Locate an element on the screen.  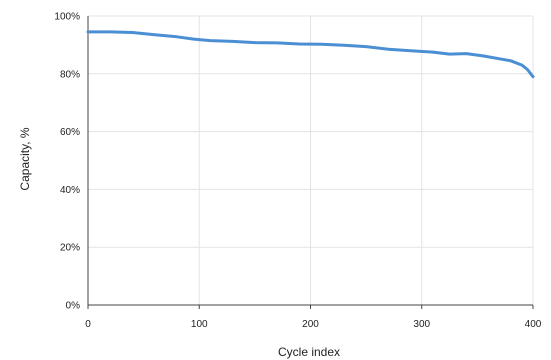
x-tick-label: 400 is located at coordinates (533, 324).